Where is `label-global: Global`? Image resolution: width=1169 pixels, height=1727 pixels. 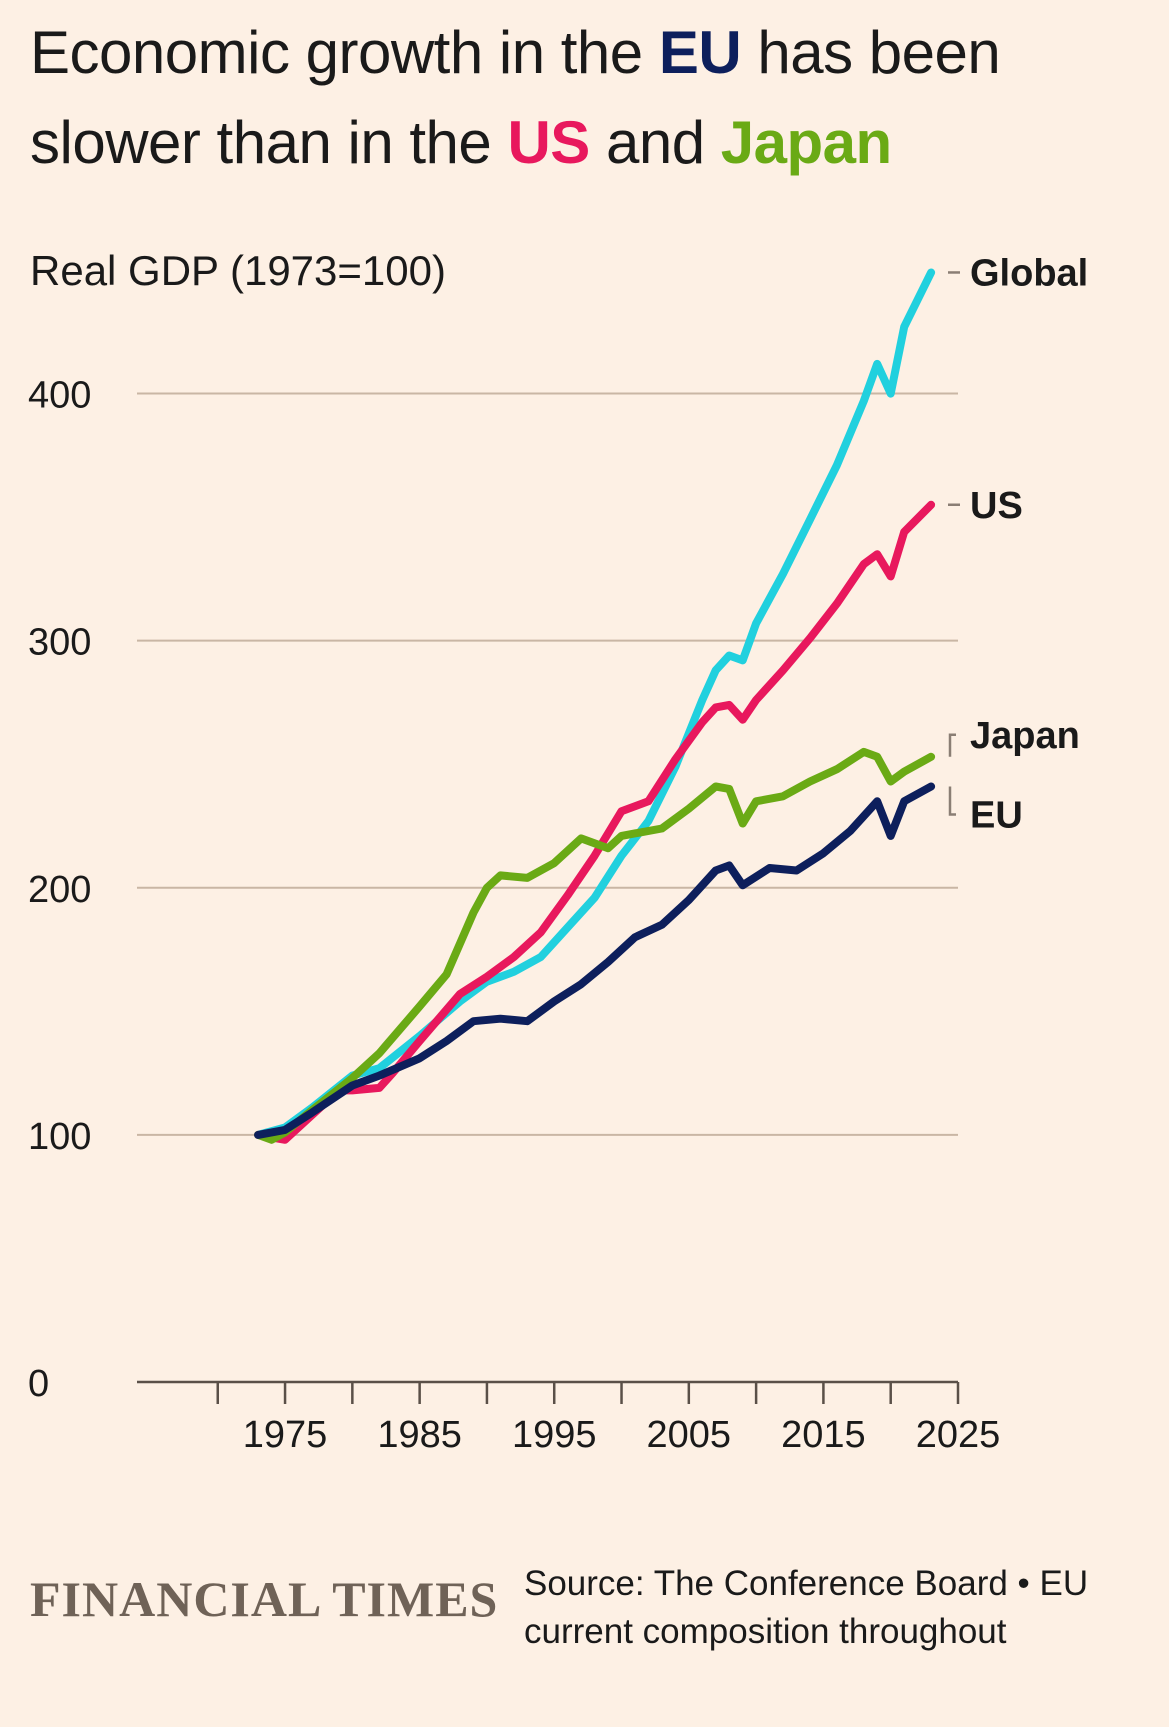
label-global: Global is located at coordinates (1029, 273).